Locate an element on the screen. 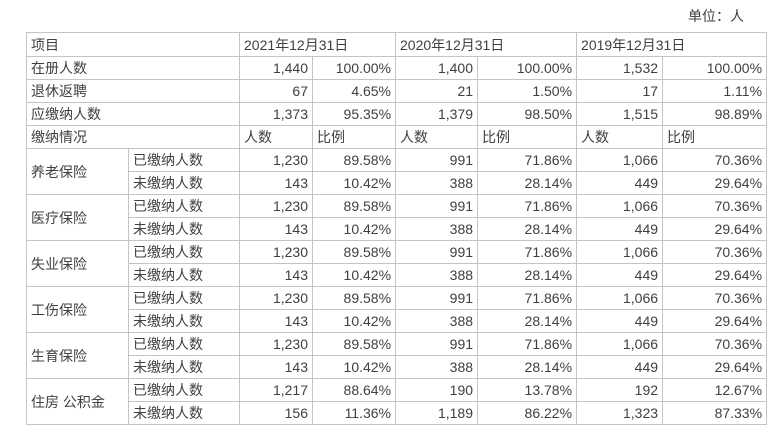 The width and height of the screenshot is (784, 431). group-label: 住房 公积金 is located at coordinates (77, 401).